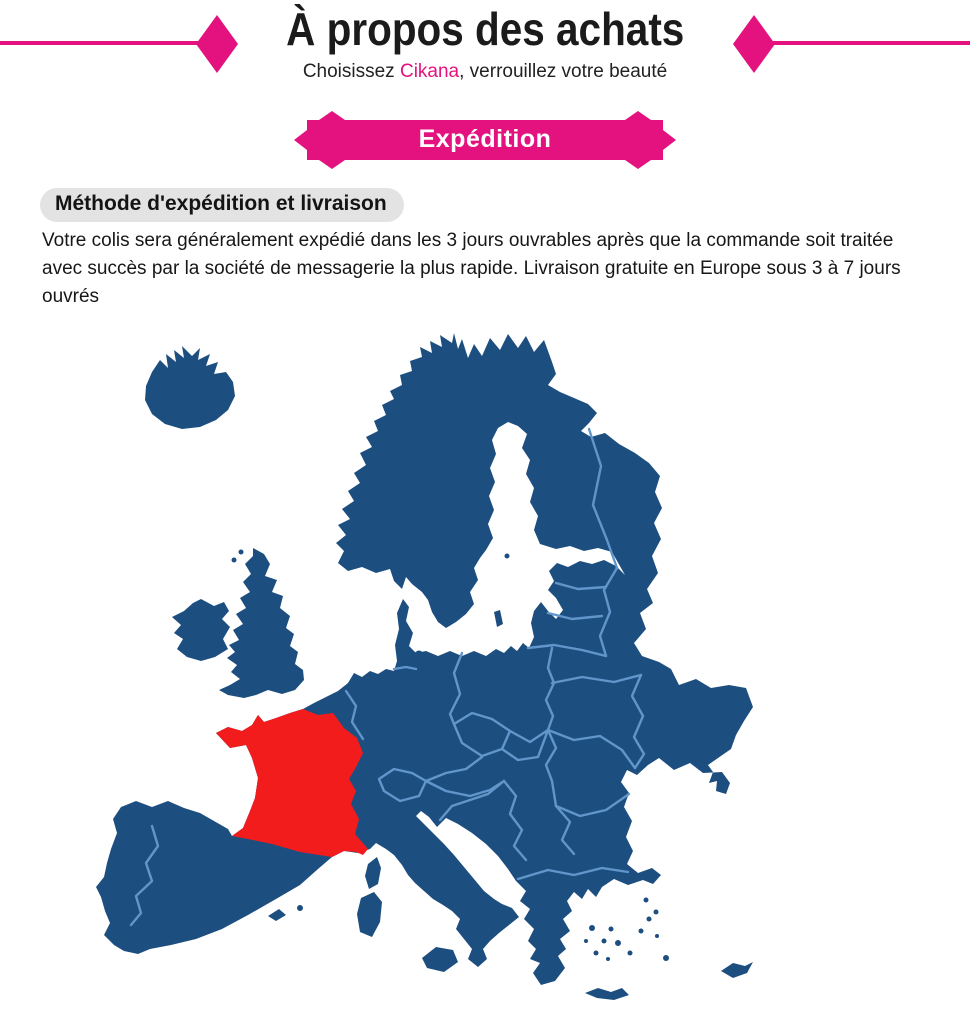 Image resolution: width=970 pixels, height=1022 pixels. What do you see at coordinates (351, 71) in the screenshot?
I see `subtitle-prefix: Choisissez` at bounding box center [351, 71].